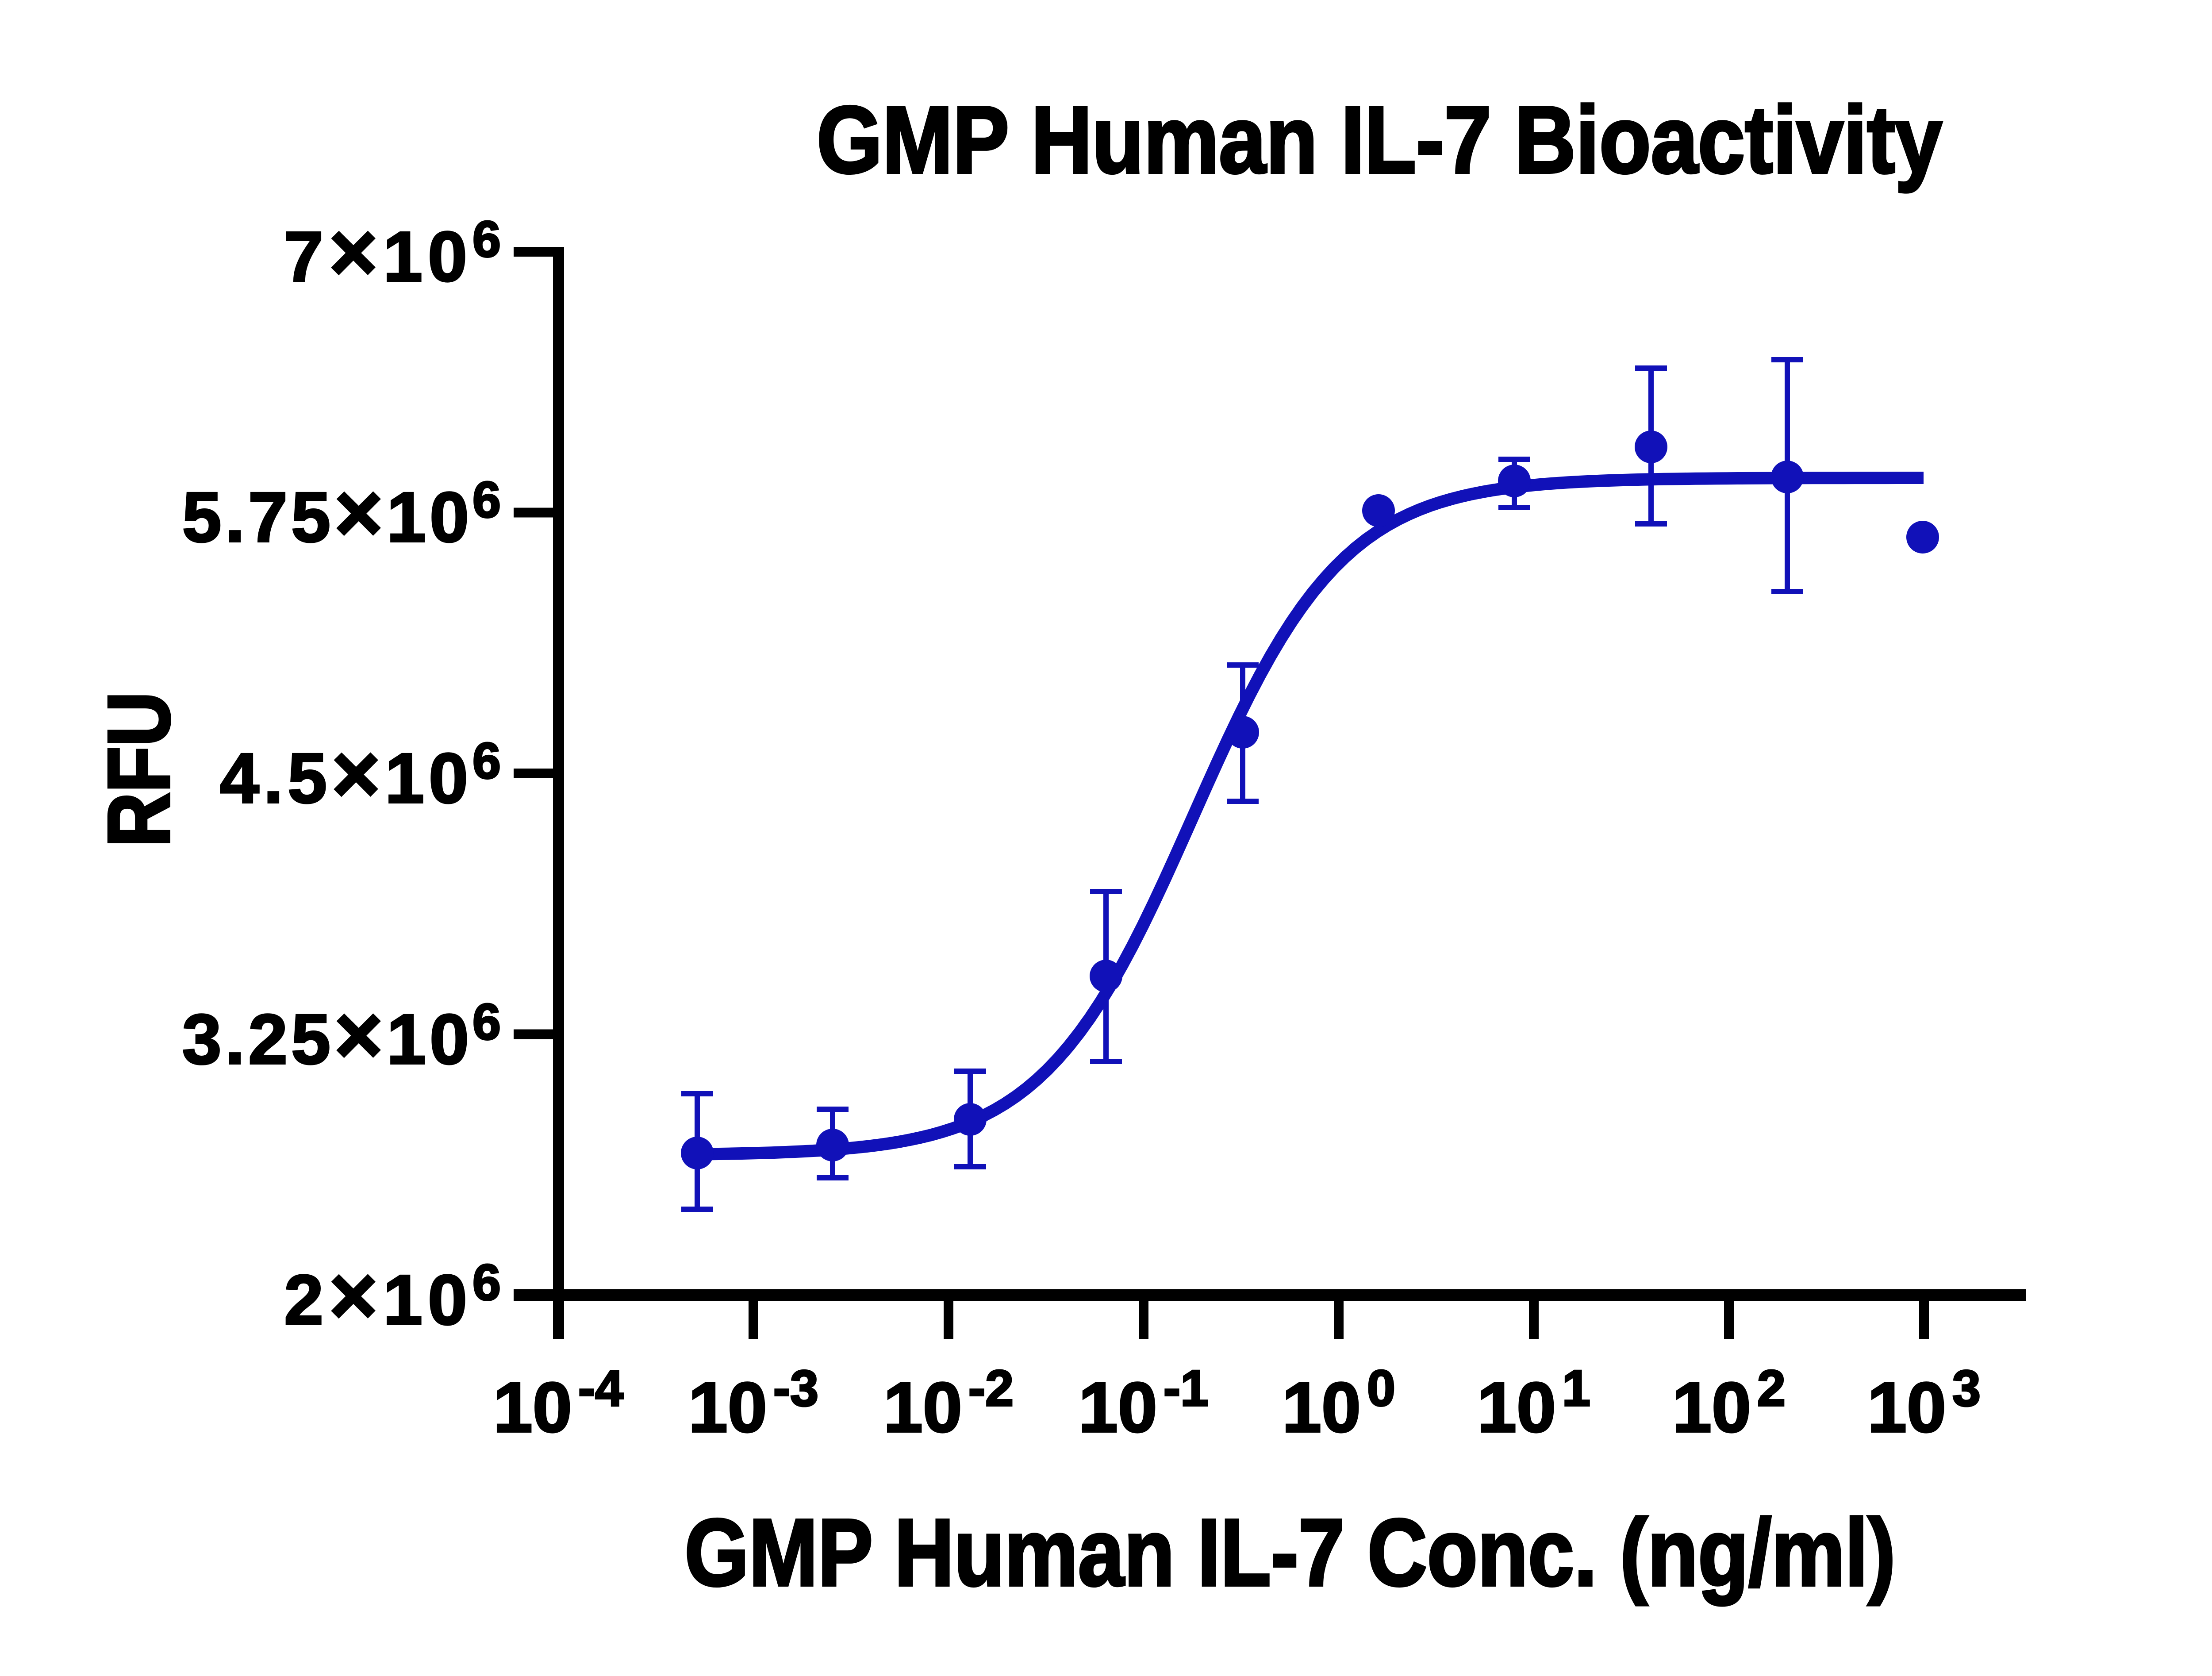  Describe the element at coordinates (393, 1295) in the screenshot. I see `svg-text: 2×106` at that location.